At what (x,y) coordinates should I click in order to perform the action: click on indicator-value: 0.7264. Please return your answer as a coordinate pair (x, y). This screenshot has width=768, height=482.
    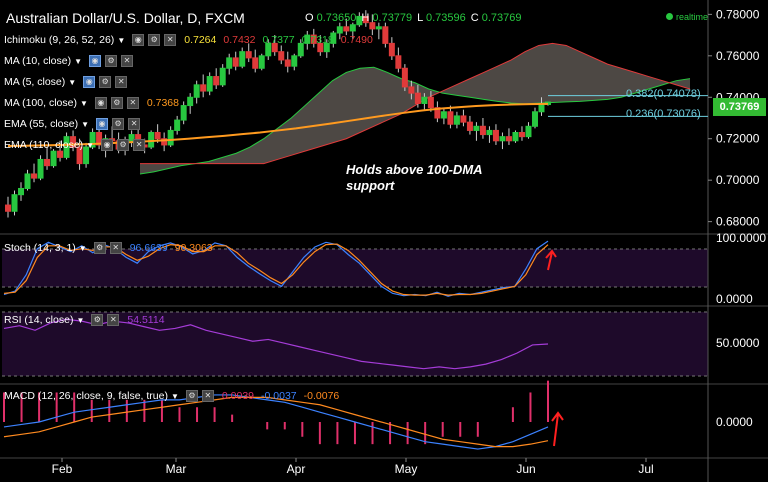
    Looking at the image, I should click on (200, 40).